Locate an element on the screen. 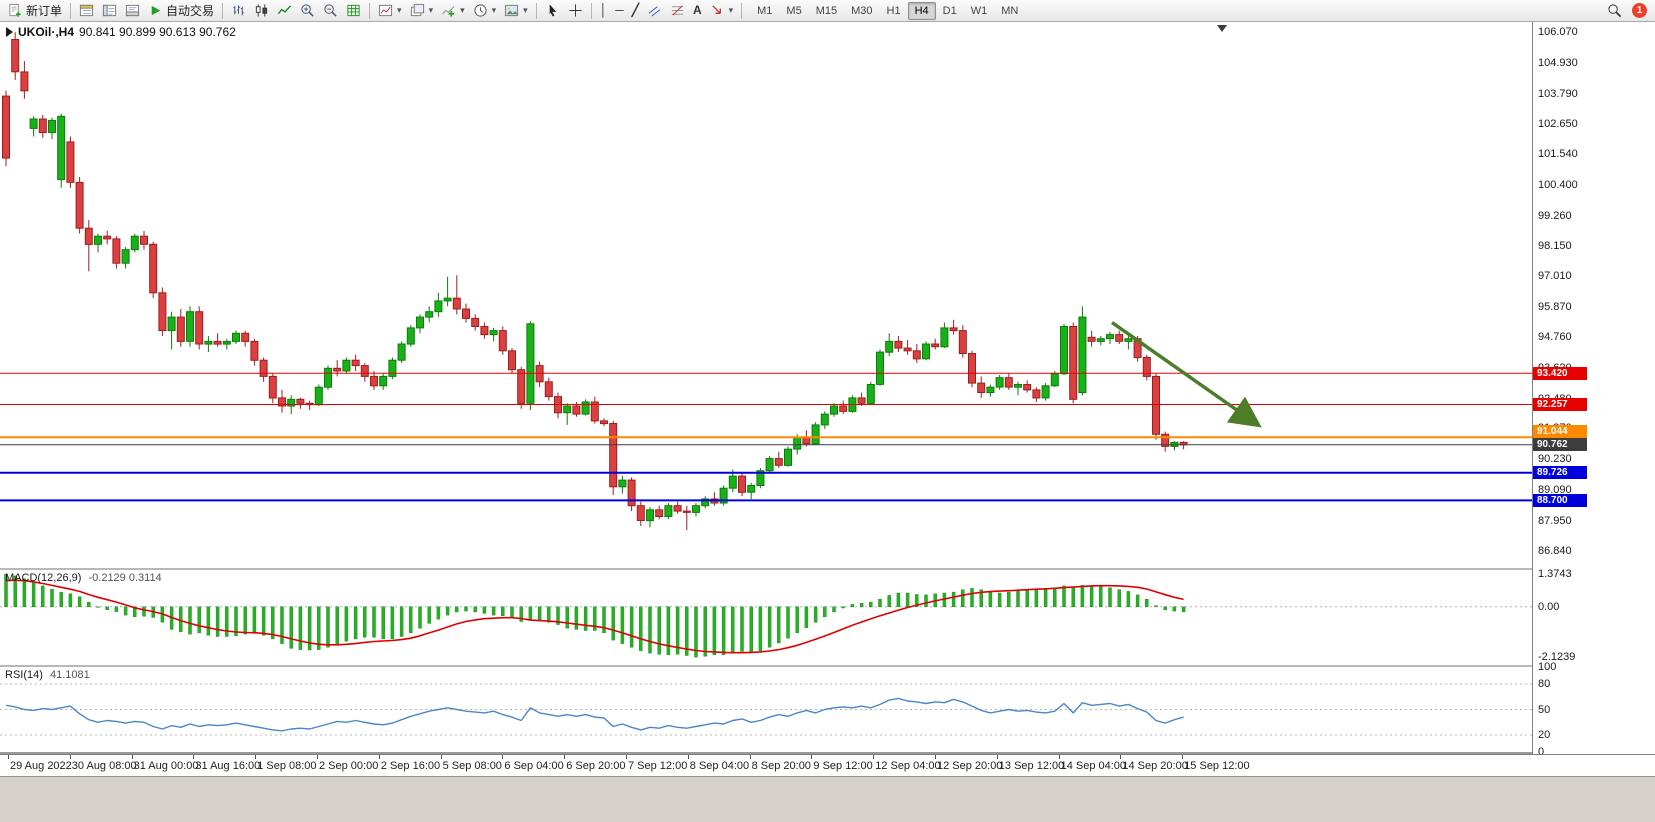 The height and width of the screenshot is (822, 1655). toolbar-right-cluster: 1 is located at coordinates (1627, 10).